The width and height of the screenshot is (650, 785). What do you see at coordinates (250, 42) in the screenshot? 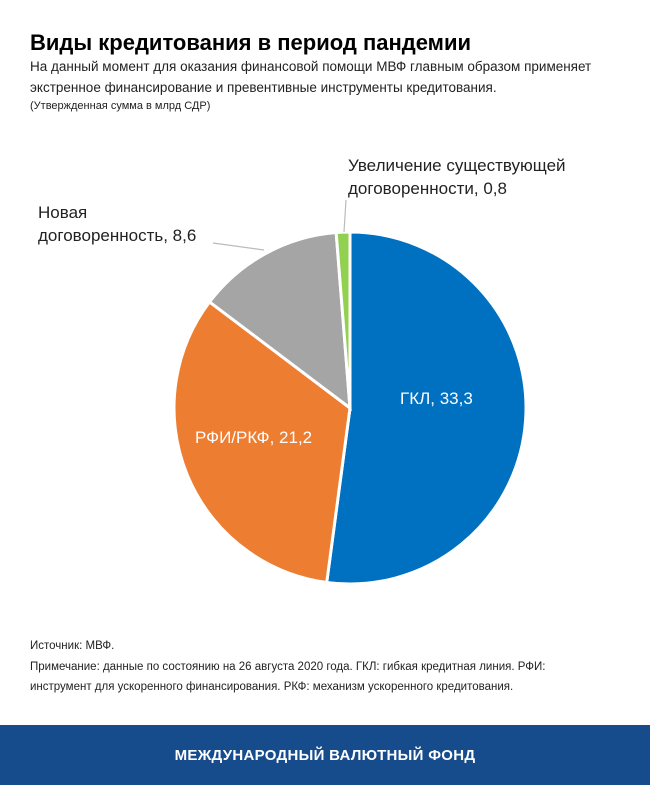
I see `chart-title: Виды кредитования в период пандемии` at bounding box center [250, 42].